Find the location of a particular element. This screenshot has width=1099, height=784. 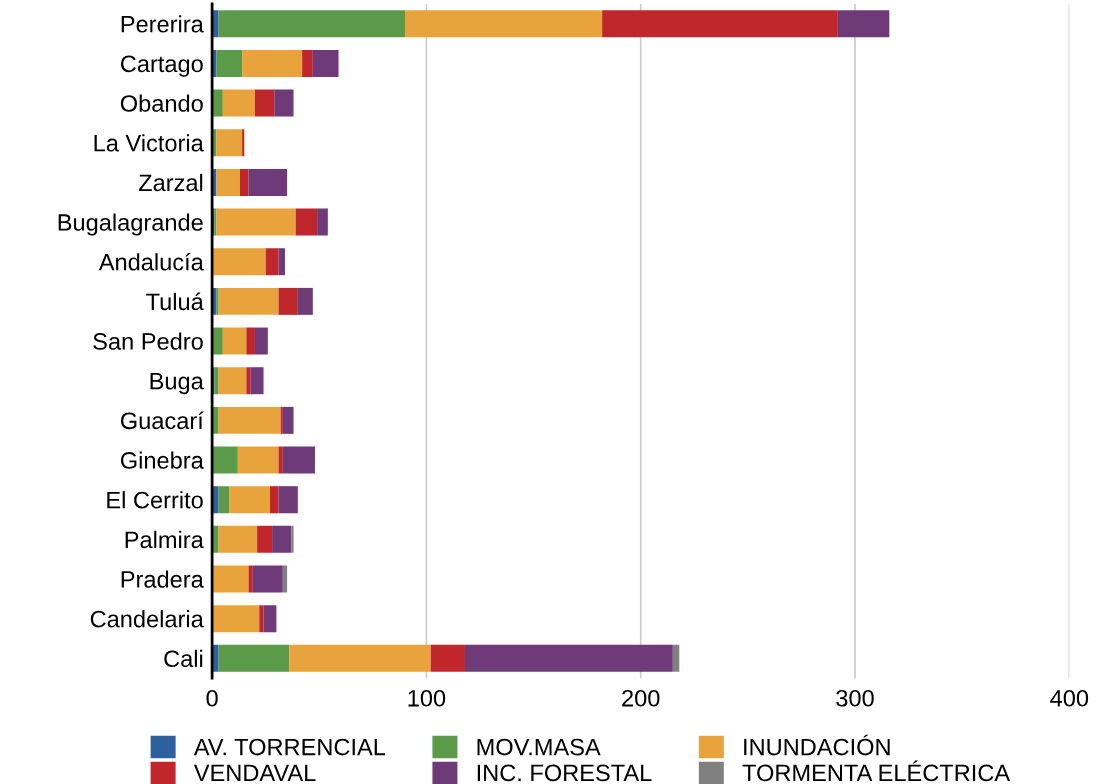

y-tick-label: Buga is located at coordinates (177, 384).